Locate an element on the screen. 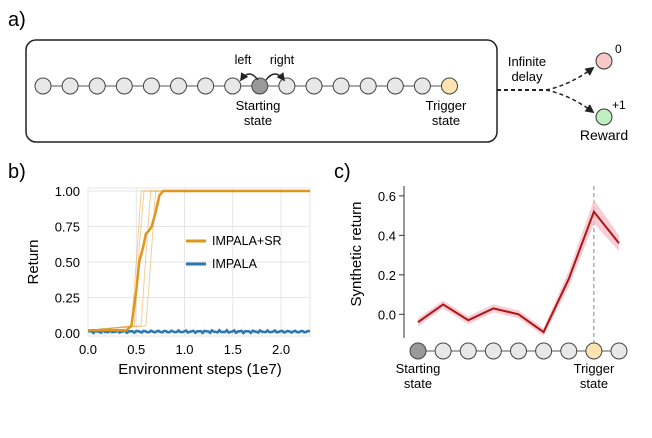 The height and width of the screenshot is (438, 652). plot-b-series is located at coordinates (199, 262).